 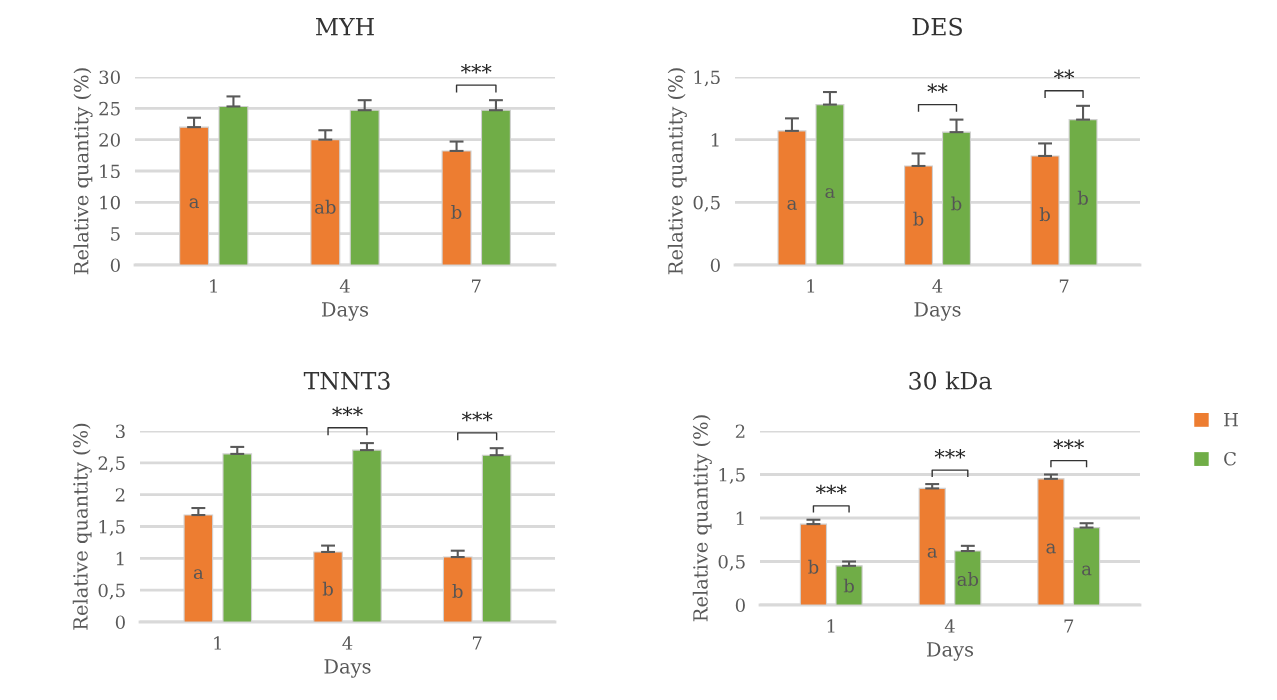 What do you see at coordinates (109, 77) in the screenshot?
I see `y-tick-label: 30` at bounding box center [109, 77].